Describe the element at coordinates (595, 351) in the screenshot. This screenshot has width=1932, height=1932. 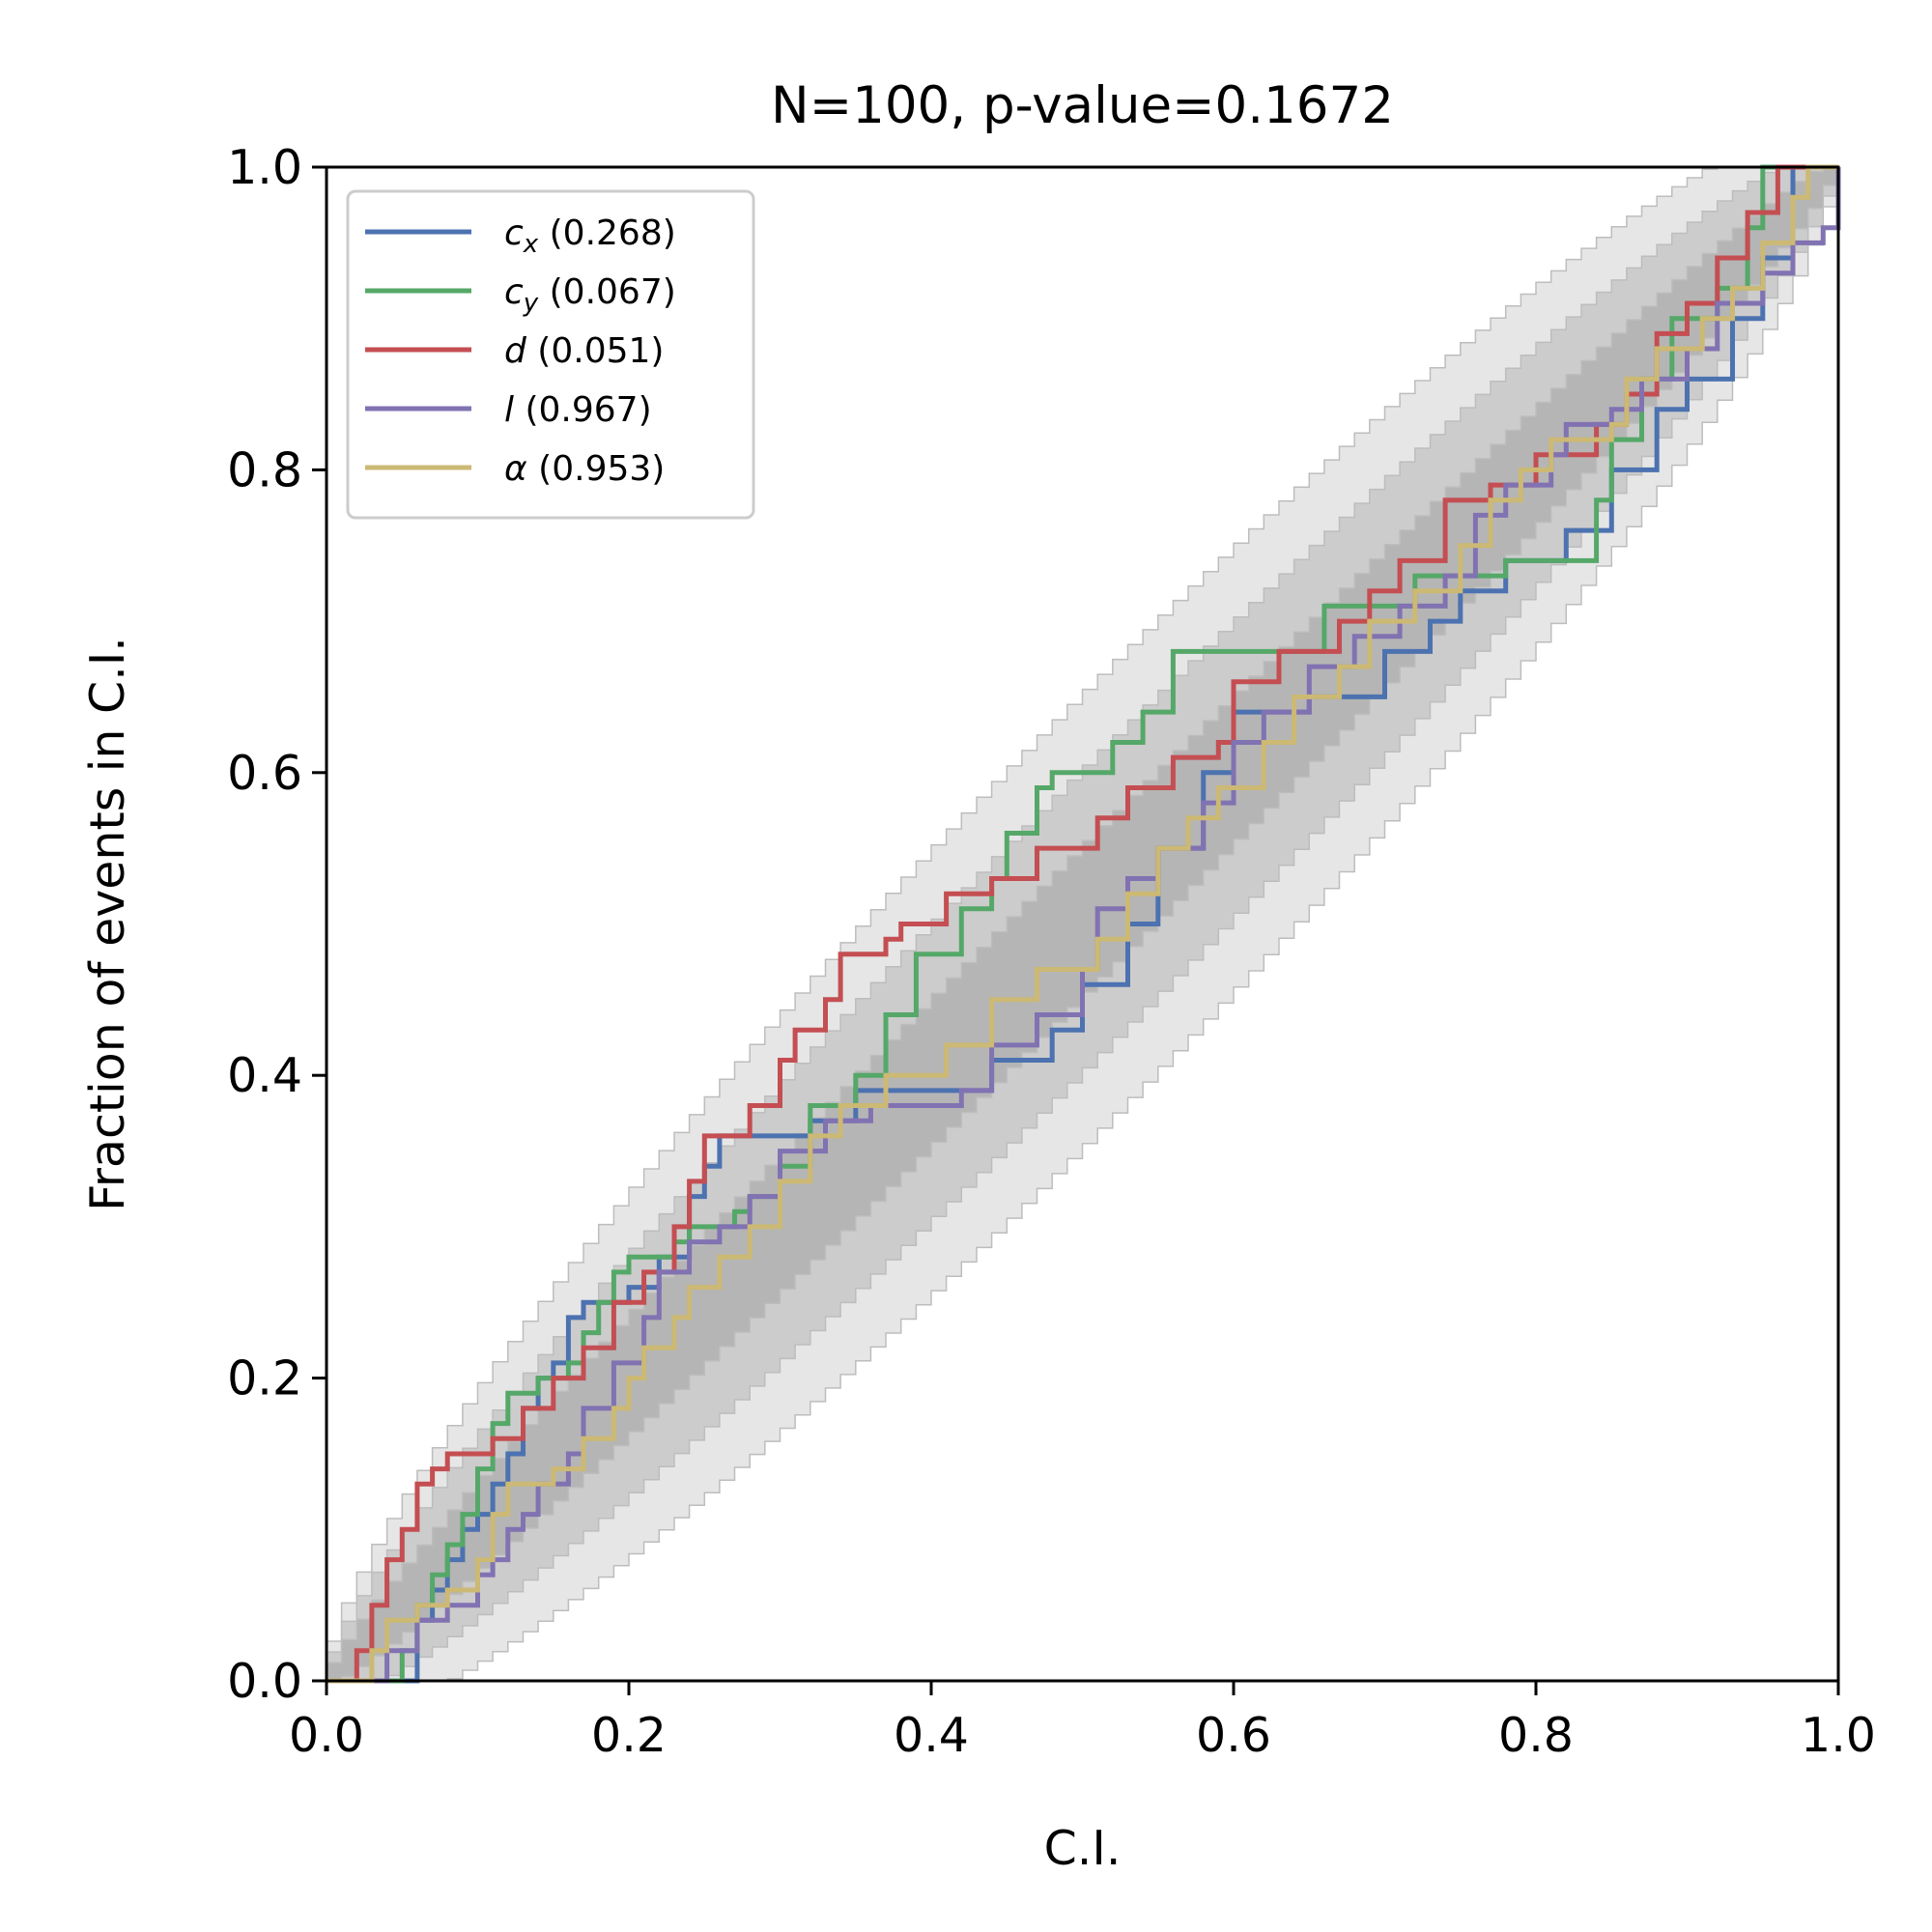
I see `legend-score: (0.051)` at that location.